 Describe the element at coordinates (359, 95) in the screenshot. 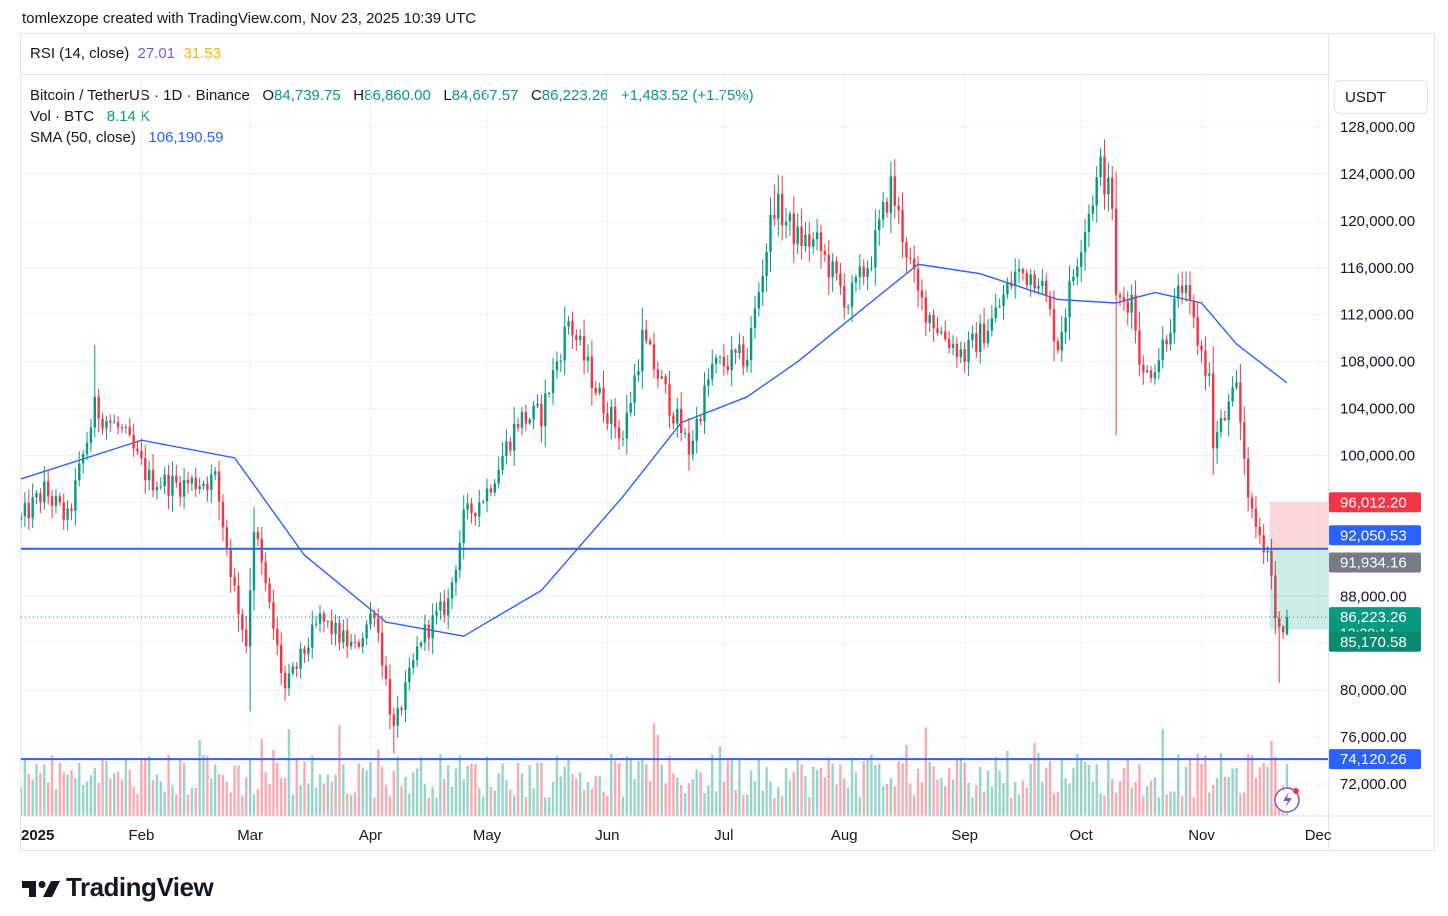

I see `high-label: H` at that location.